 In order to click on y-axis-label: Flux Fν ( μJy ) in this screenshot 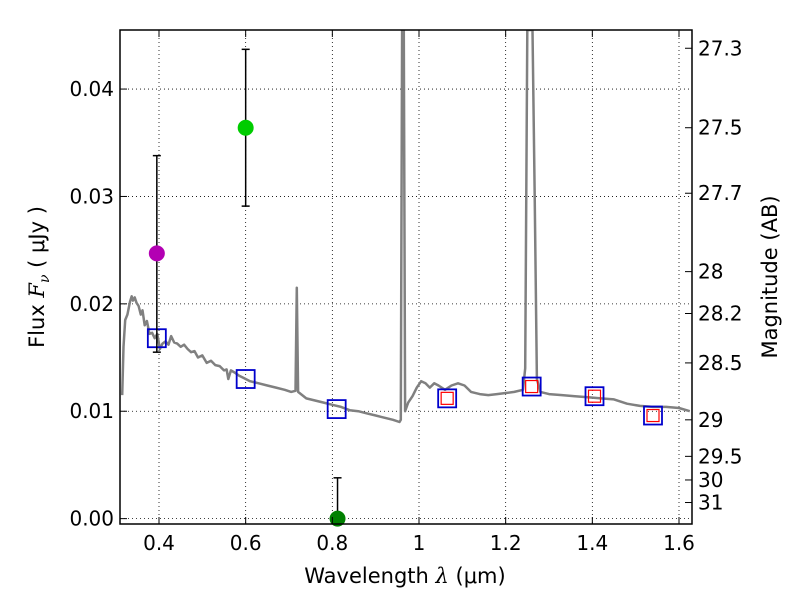, I will do `click(39, 277)`.